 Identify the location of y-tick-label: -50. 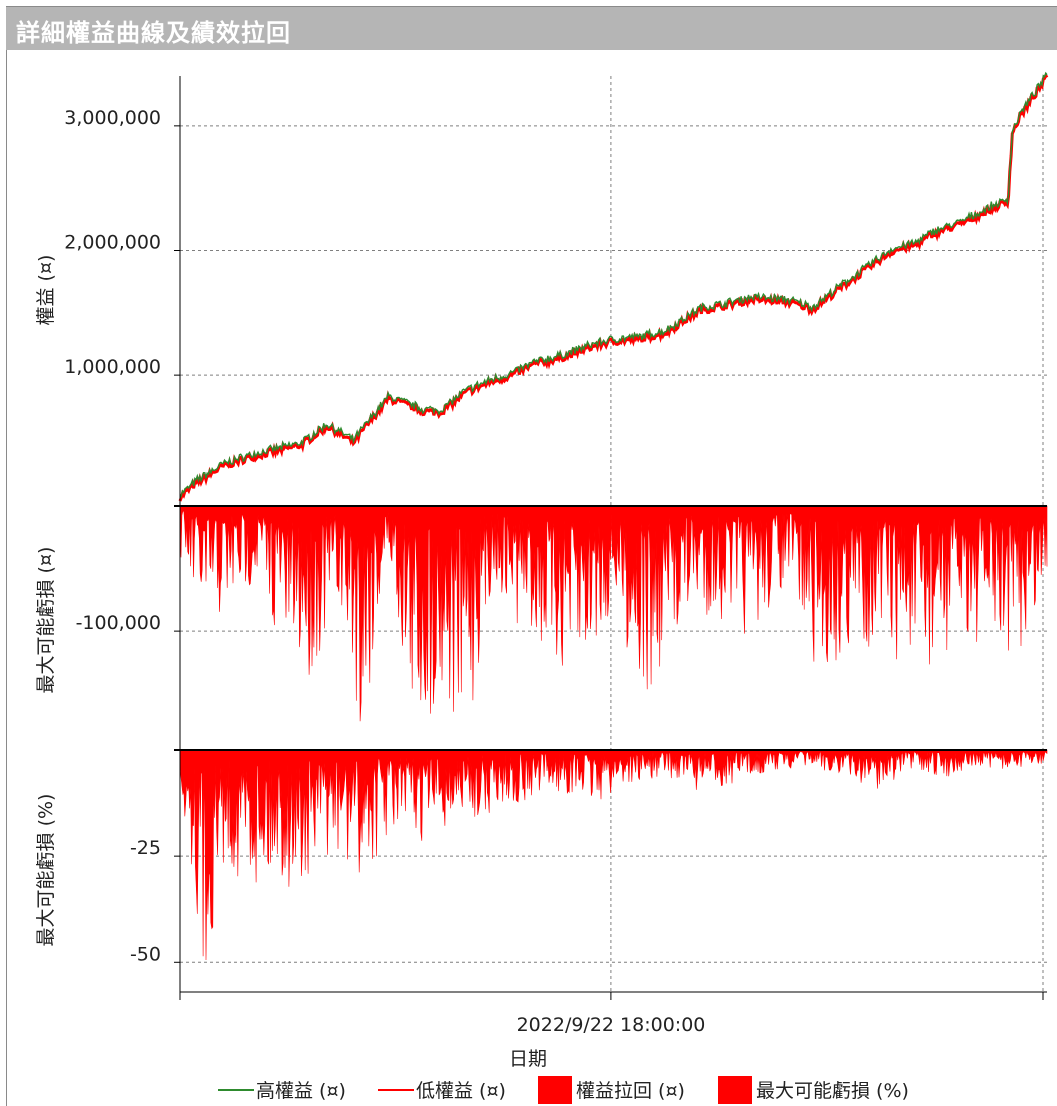
(145, 954).